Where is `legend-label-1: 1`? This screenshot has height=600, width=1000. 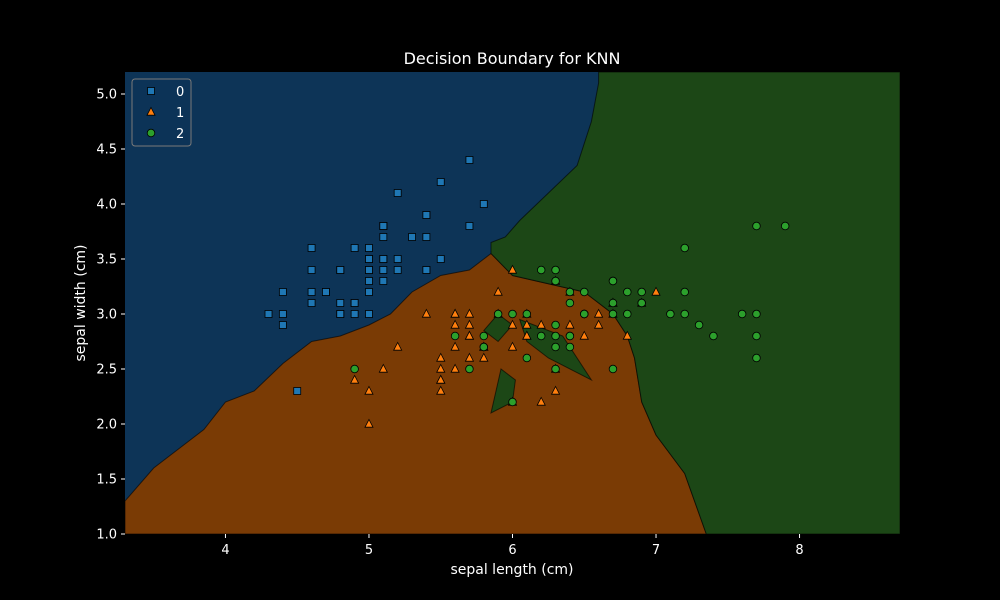
legend-label-1: 1 is located at coordinates (180, 113).